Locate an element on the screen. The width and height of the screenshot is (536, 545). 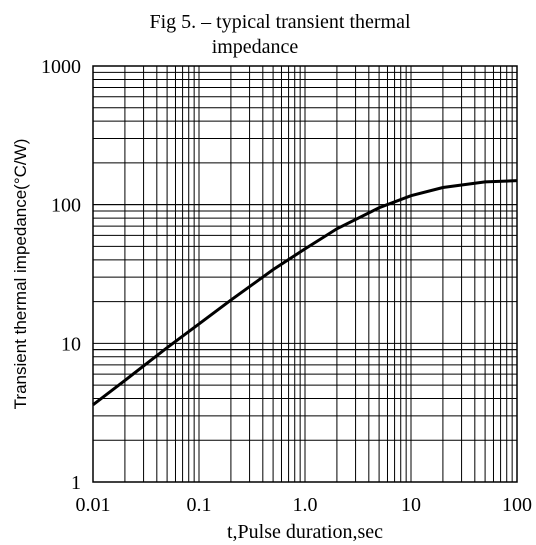
y-axis-label: Transient thermal impedance(°C/W) is located at coordinates (20, 274).